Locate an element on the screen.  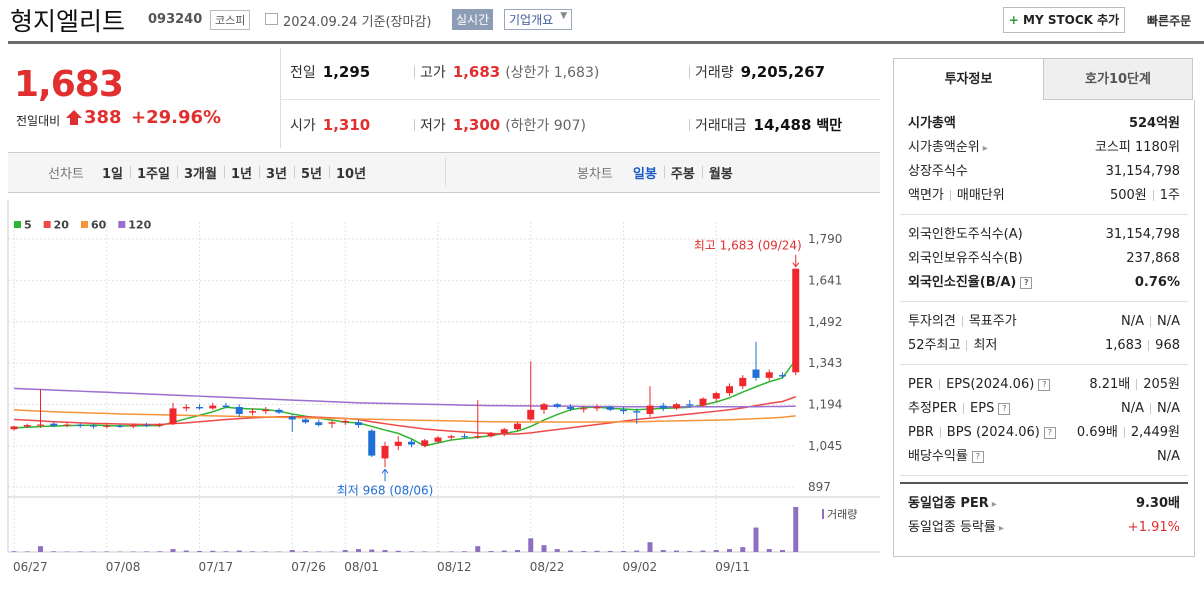
period-tab: 10년 is located at coordinates (351, 174).